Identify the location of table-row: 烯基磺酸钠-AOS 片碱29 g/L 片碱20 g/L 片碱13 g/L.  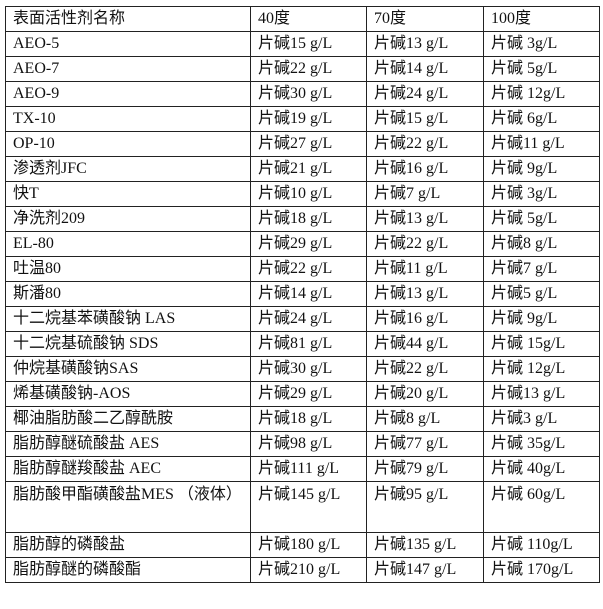
(302, 394).